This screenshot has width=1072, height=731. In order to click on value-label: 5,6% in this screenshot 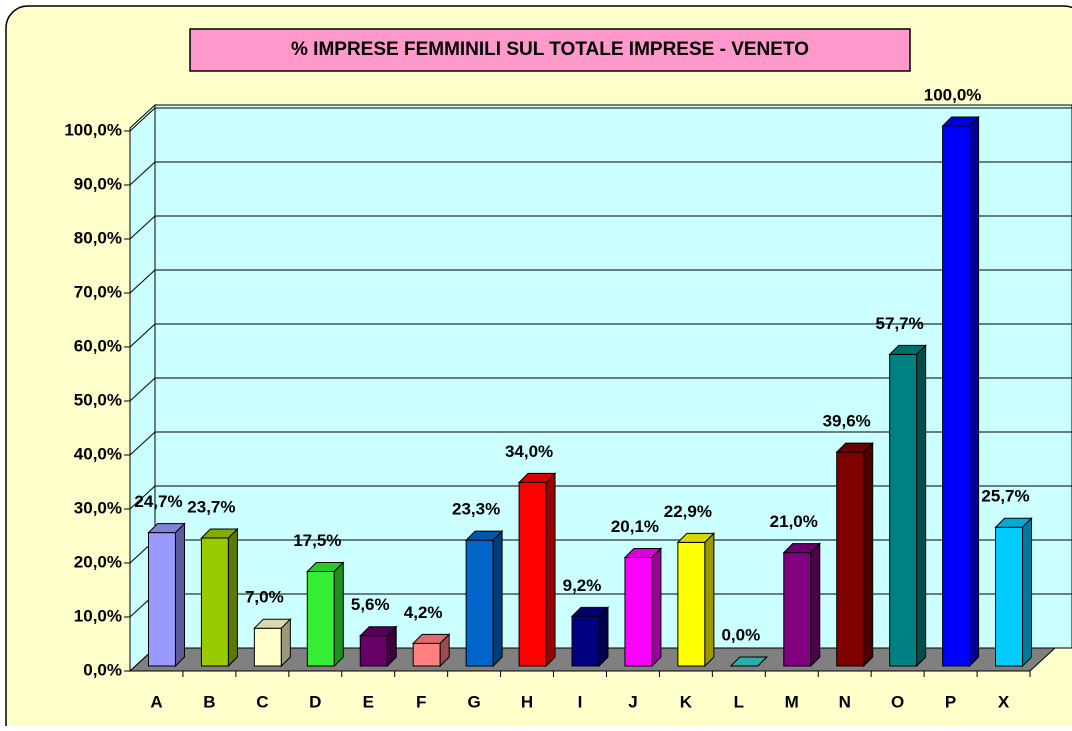, I will do `click(370, 604)`.